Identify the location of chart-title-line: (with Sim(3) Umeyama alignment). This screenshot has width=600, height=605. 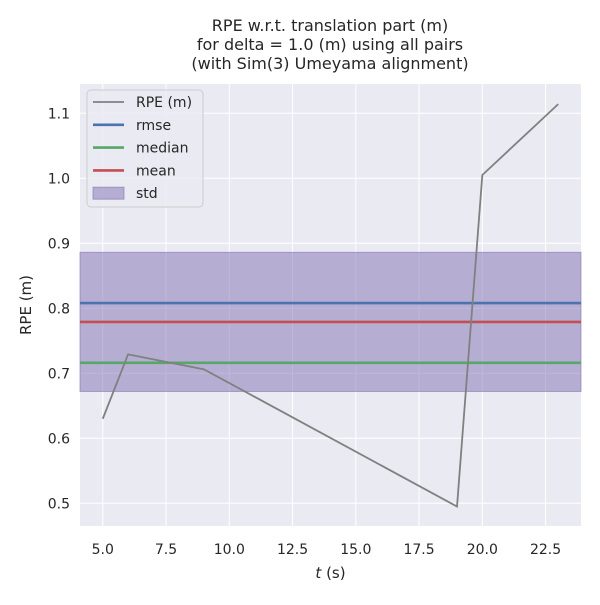
(329, 63).